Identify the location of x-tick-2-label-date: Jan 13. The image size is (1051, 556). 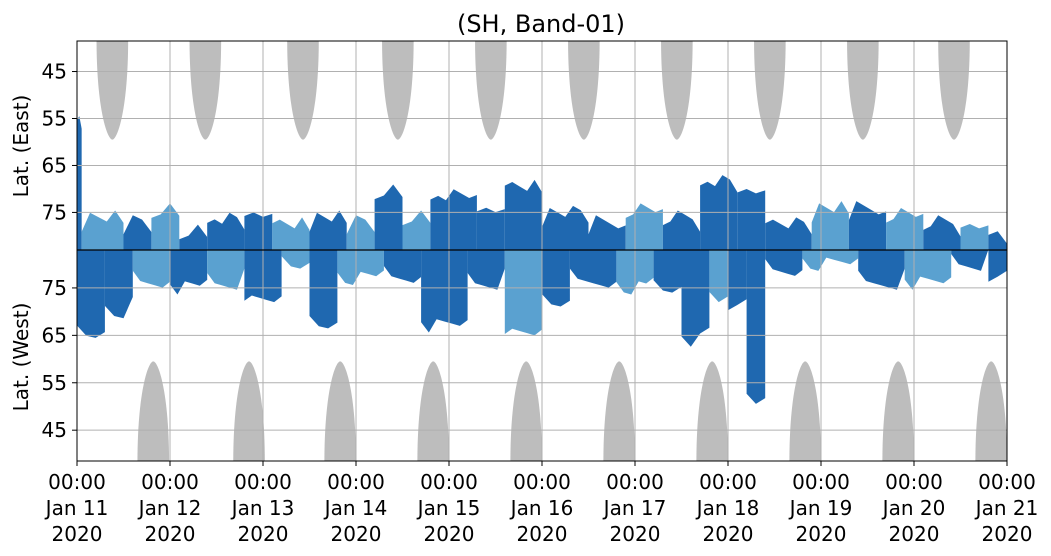
(262, 508).